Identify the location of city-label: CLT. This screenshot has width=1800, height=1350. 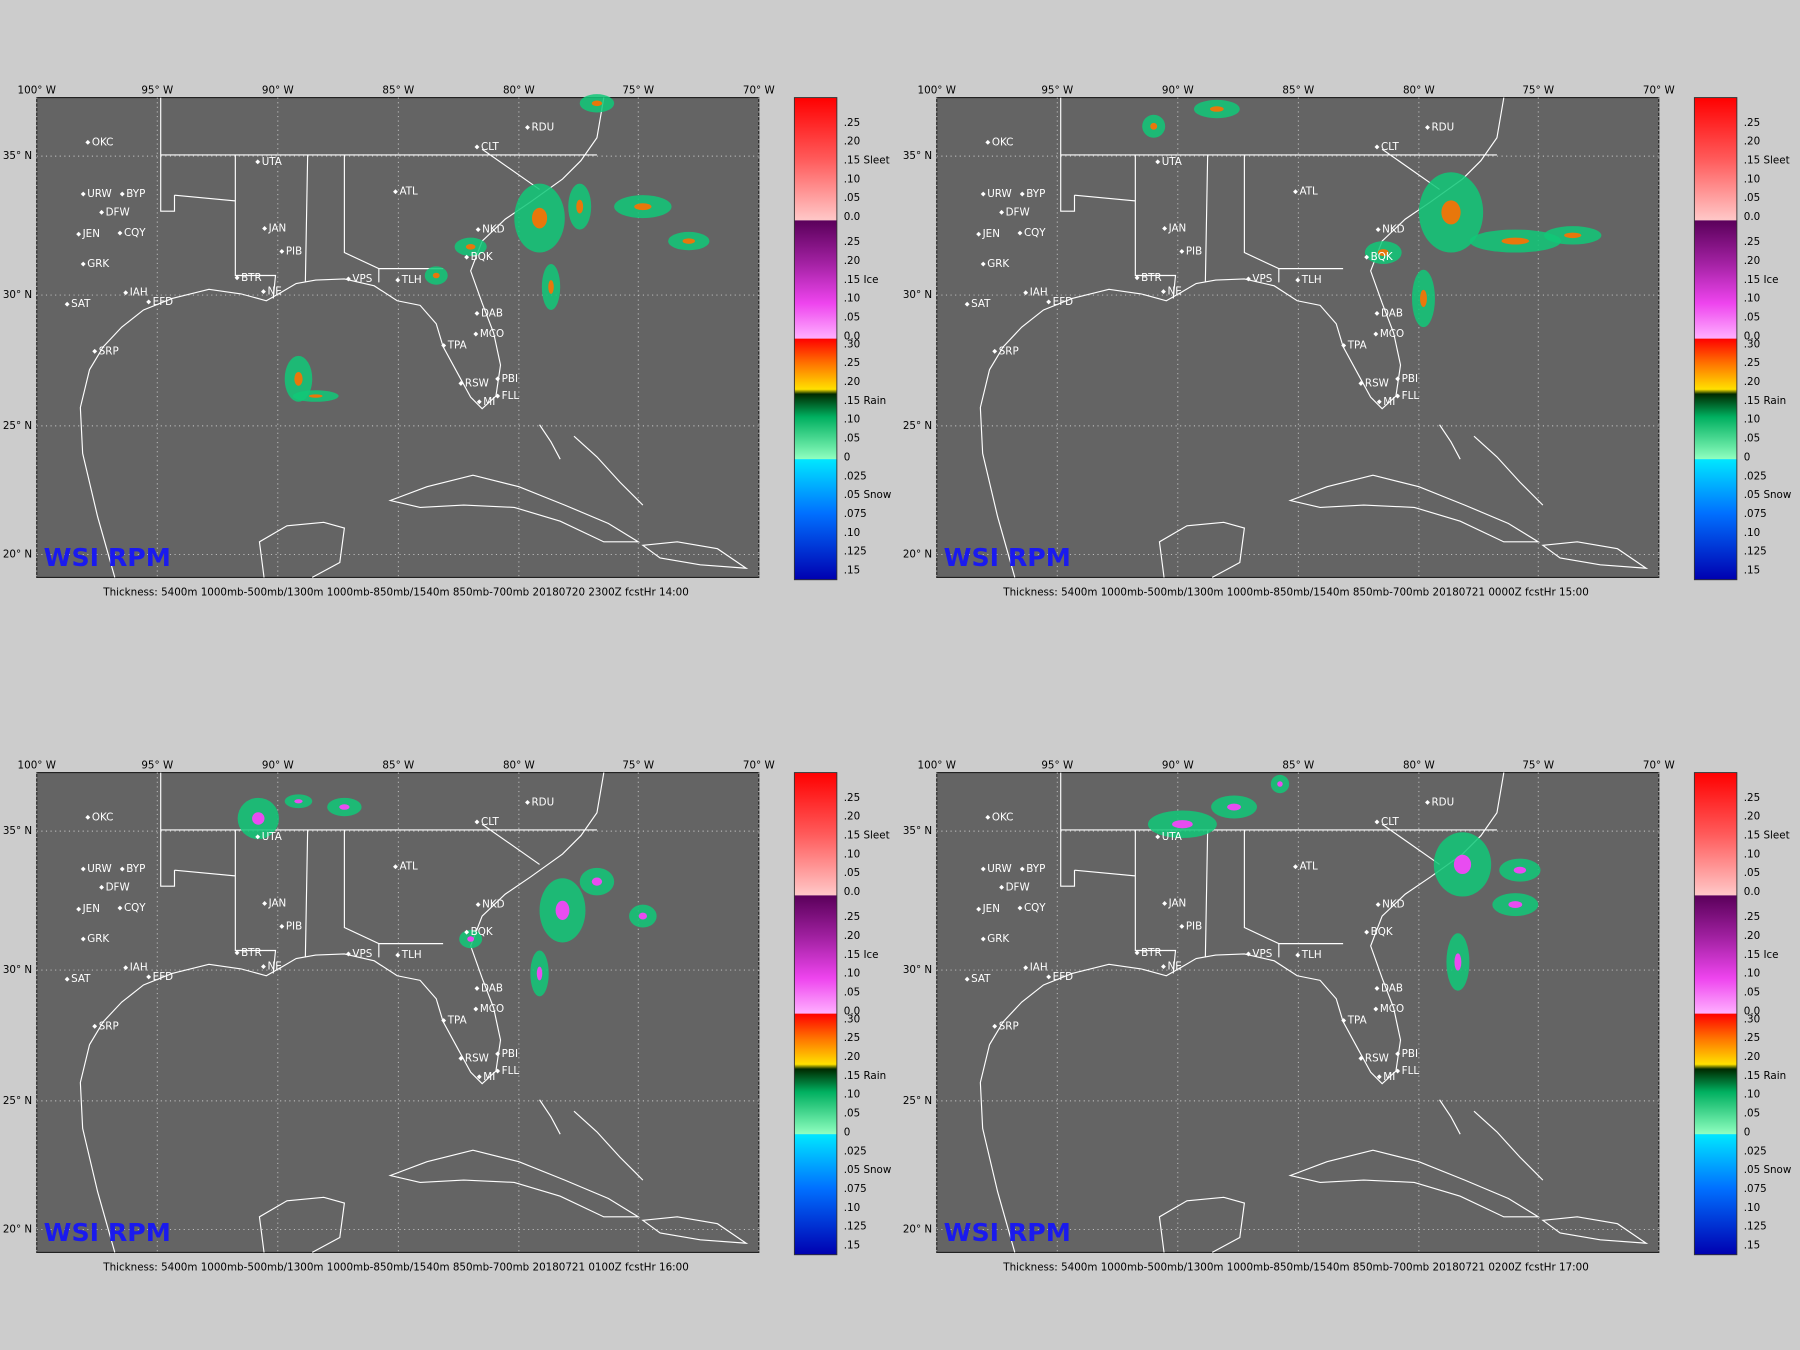
(490, 147).